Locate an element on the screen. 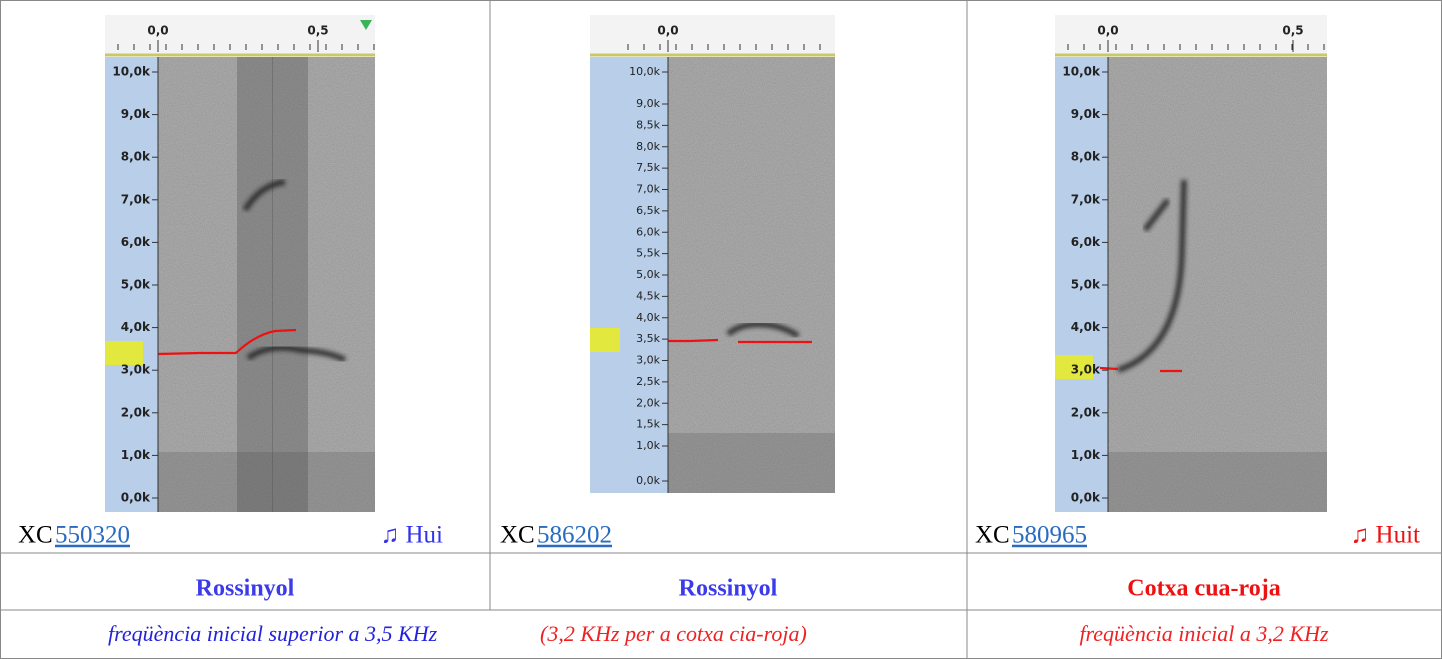  freq-tick-label: 5,5k is located at coordinates (648, 253).